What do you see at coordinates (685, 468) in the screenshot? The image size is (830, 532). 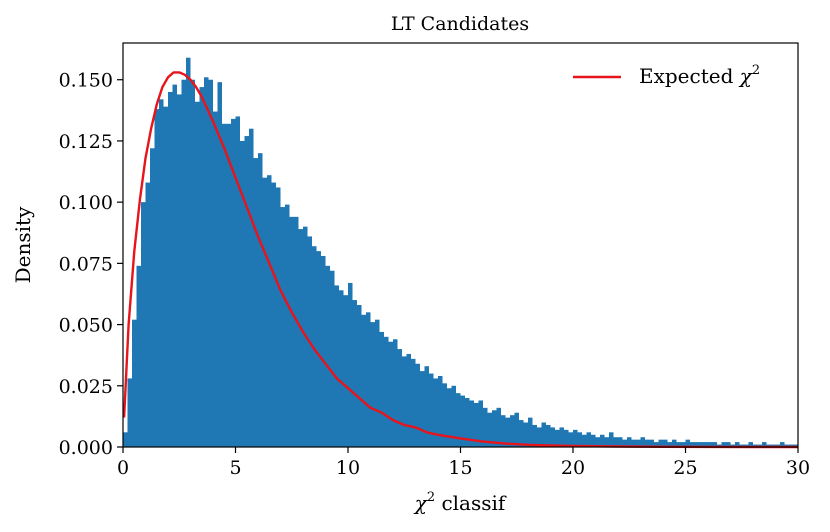 I see `x-tick-label: 25` at bounding box center [685, 468].